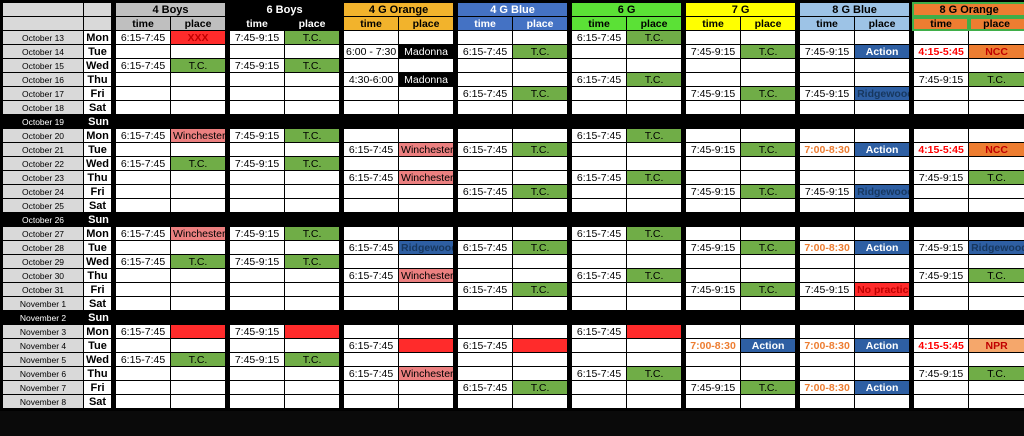 This screenshot has height=436, width=1024. What do you see at coordinates (42, 275) in the screenshot?
I see `date-cell: October 30` at bounding box center [42, 275].